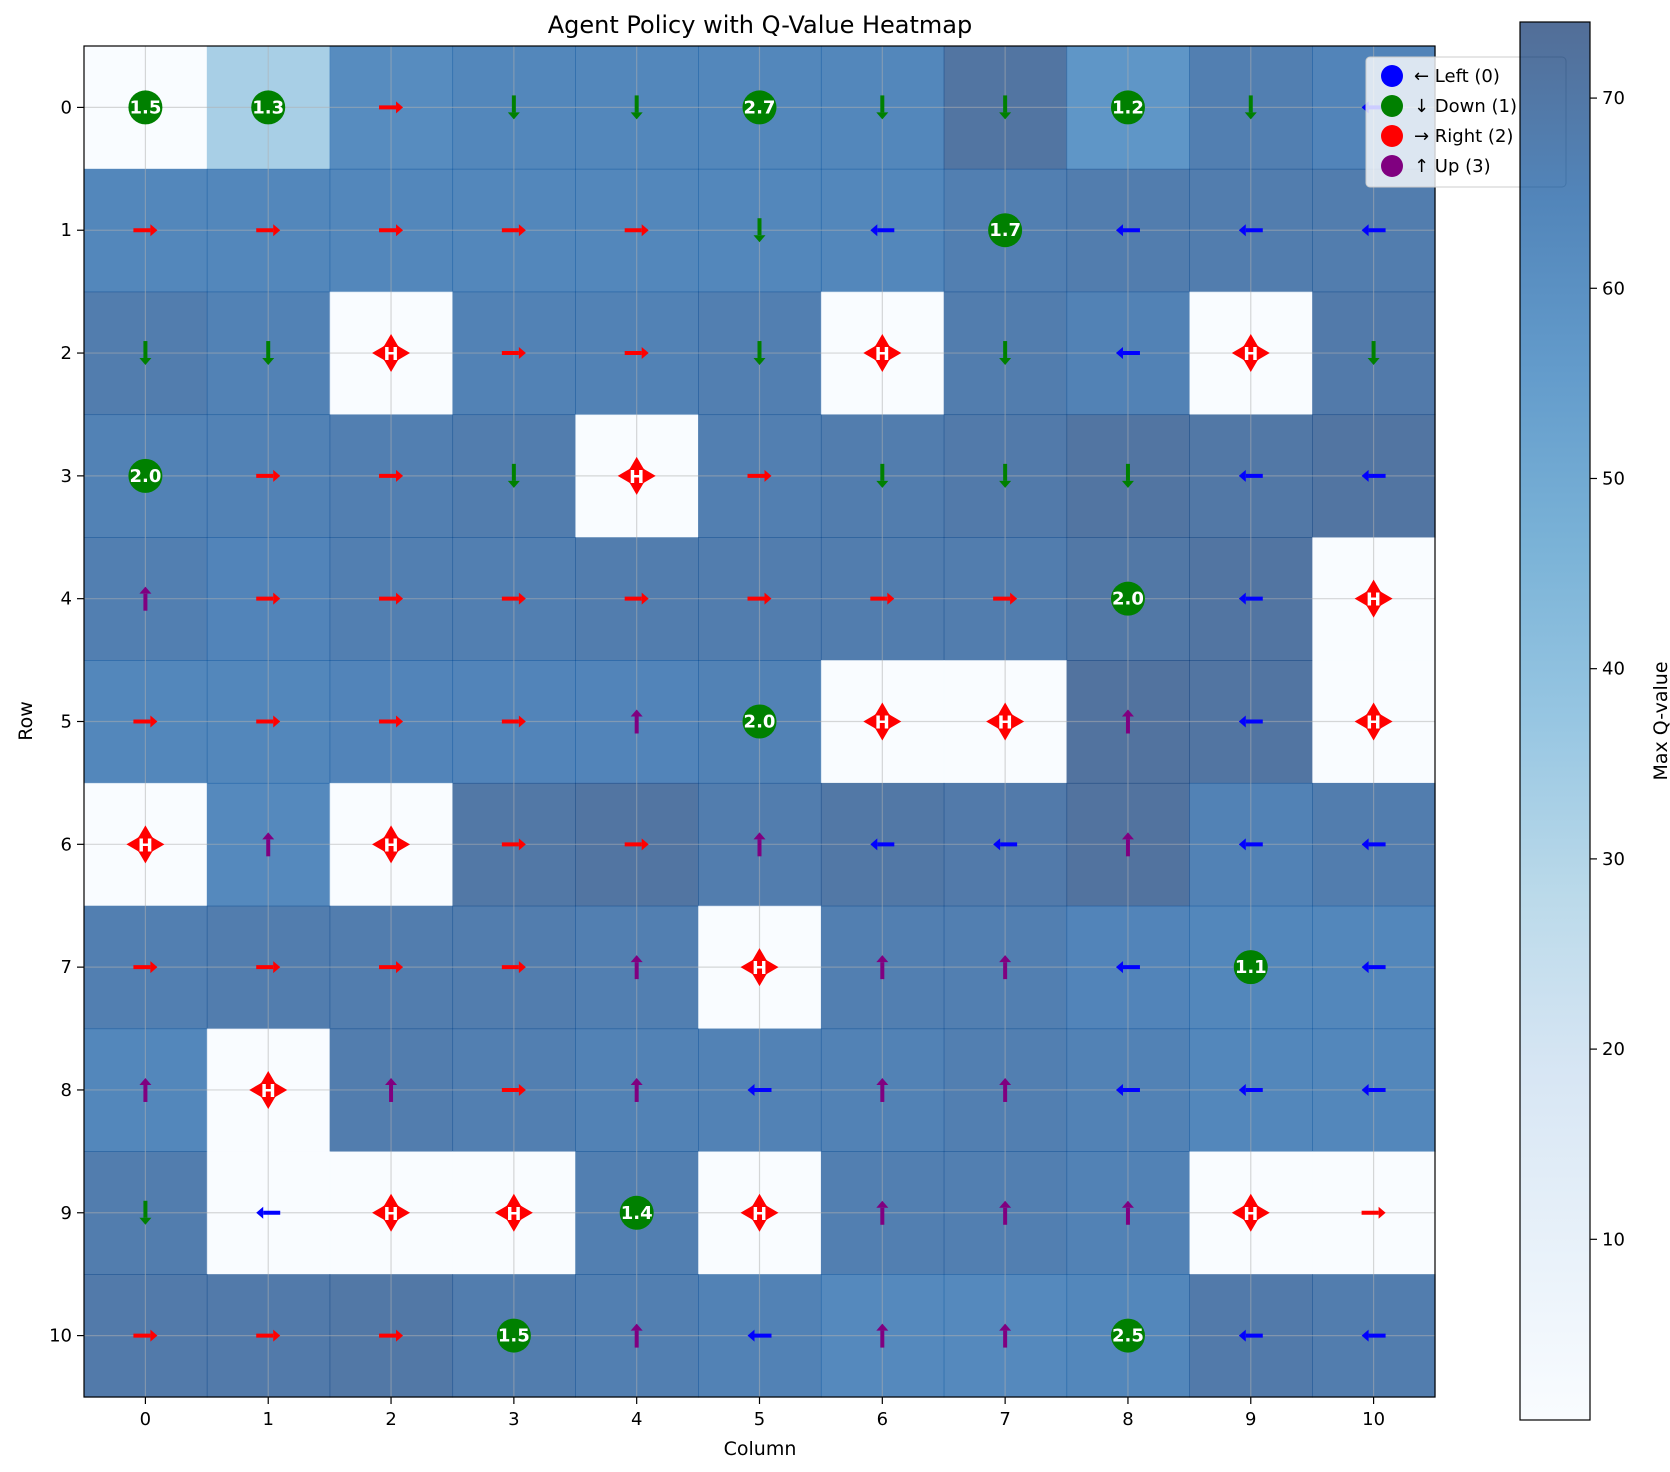 The height and width of the screenshot is (1472, 1670). Describe the element at coordinates (882, 1419) in the screenshot. I see `x-tick-label: 6` at that location.